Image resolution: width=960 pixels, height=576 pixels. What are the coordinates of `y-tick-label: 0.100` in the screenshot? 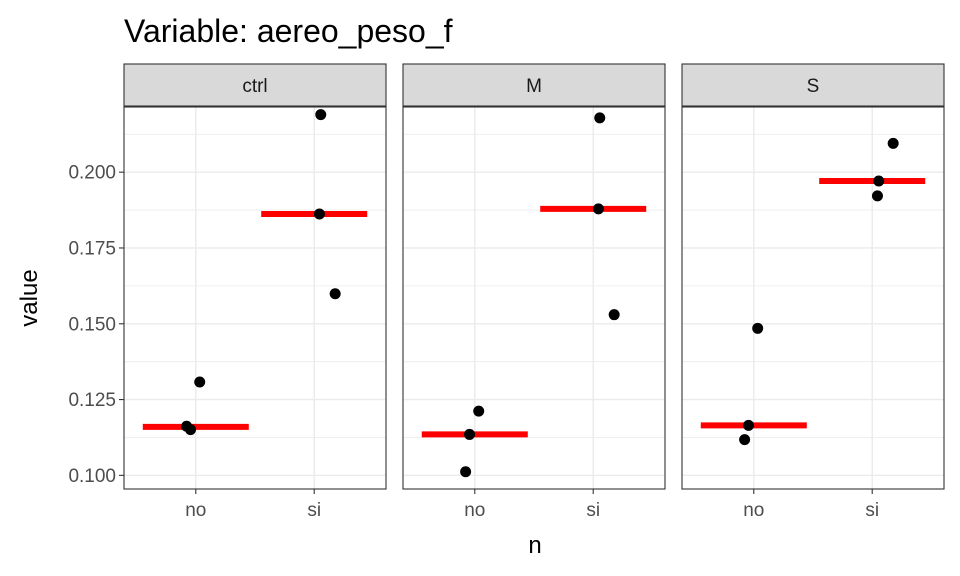 It's located at (92, 476).